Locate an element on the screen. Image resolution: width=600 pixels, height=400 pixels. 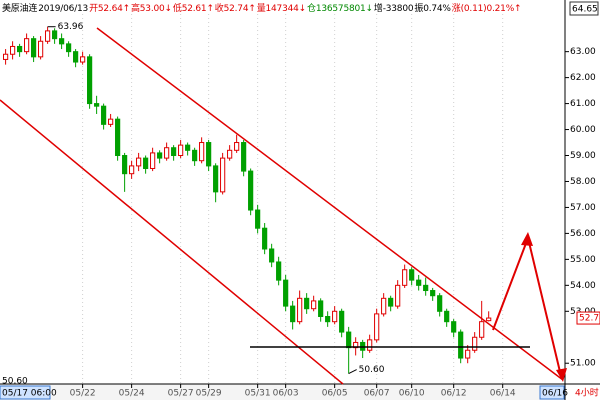
x-tick-label: 06/14 is located at coordinates (503, 394).